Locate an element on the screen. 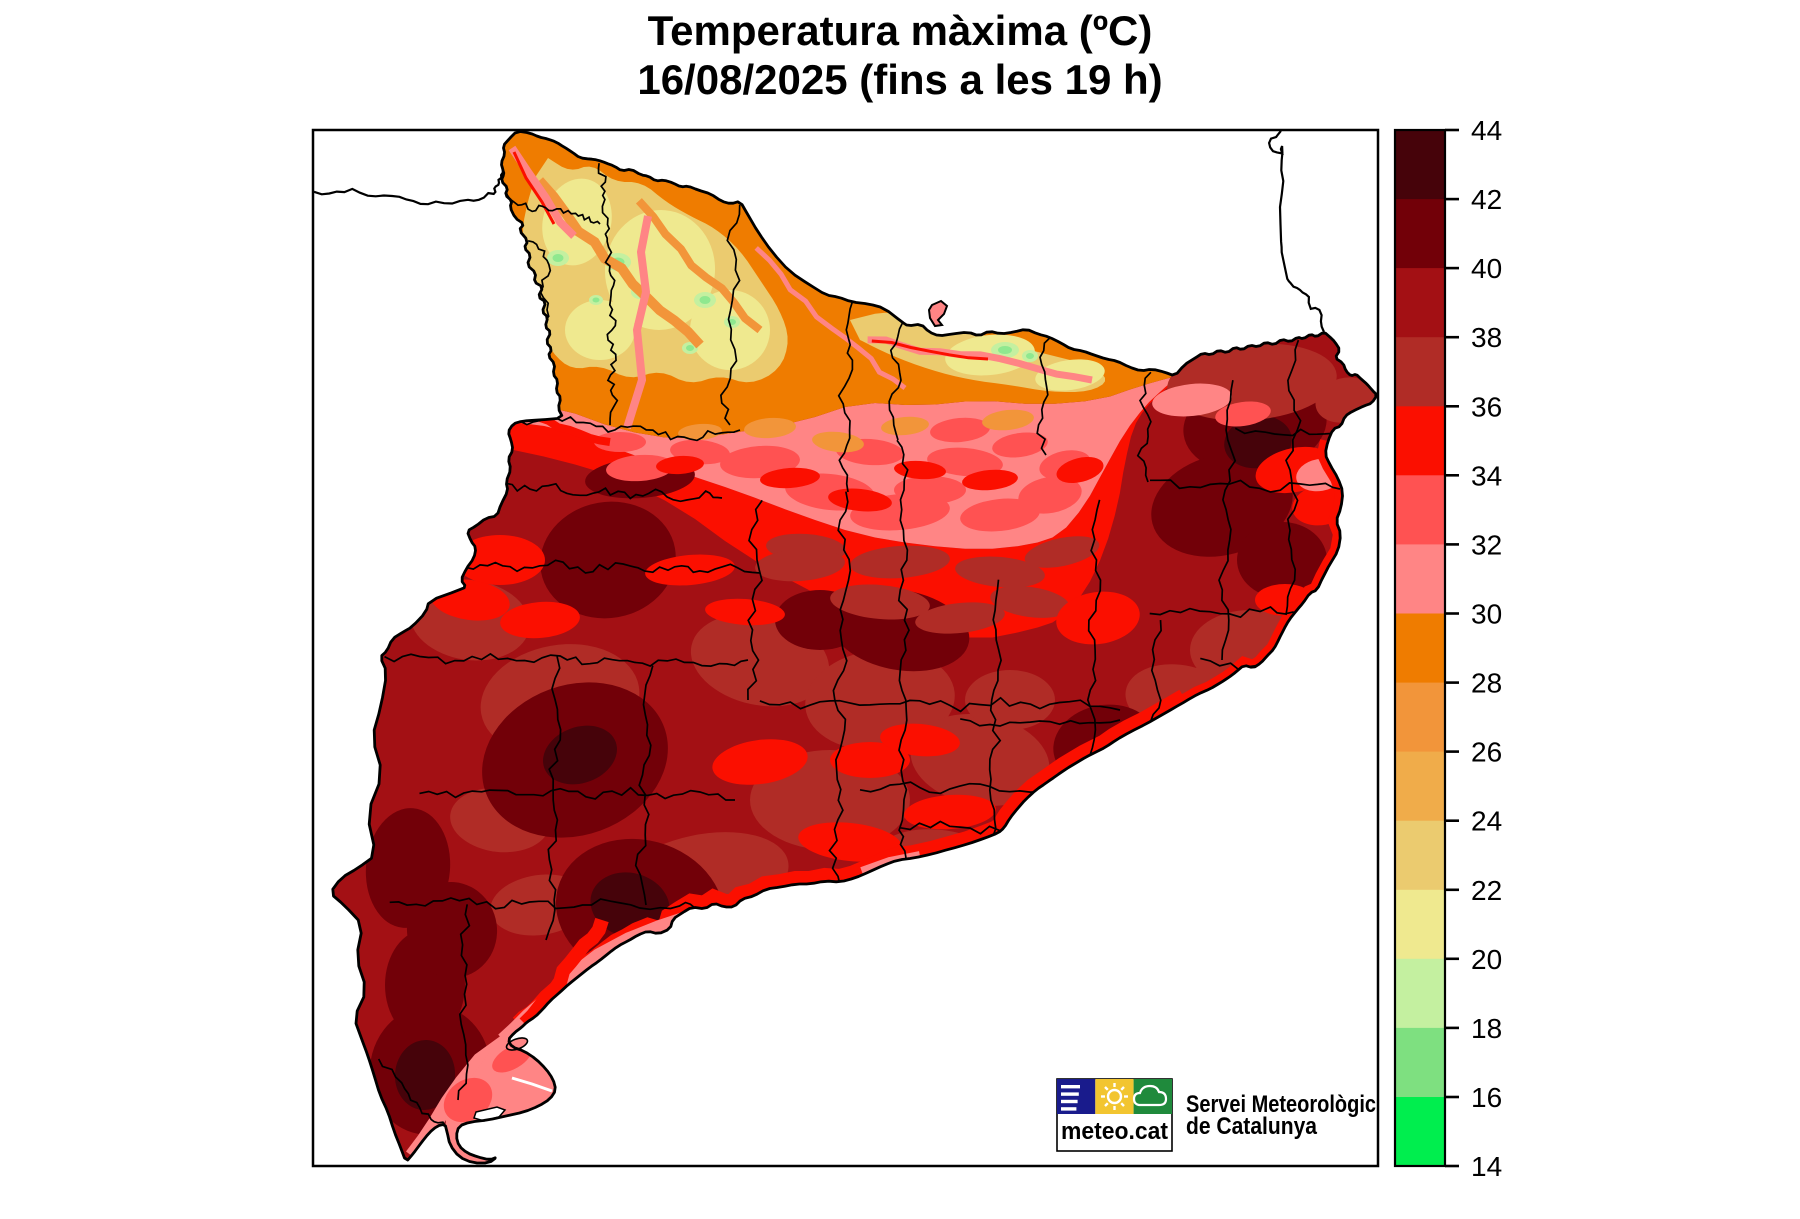 The image size is (1800, 1219). svg-text: 32 is located at coordinates (1486, 544).